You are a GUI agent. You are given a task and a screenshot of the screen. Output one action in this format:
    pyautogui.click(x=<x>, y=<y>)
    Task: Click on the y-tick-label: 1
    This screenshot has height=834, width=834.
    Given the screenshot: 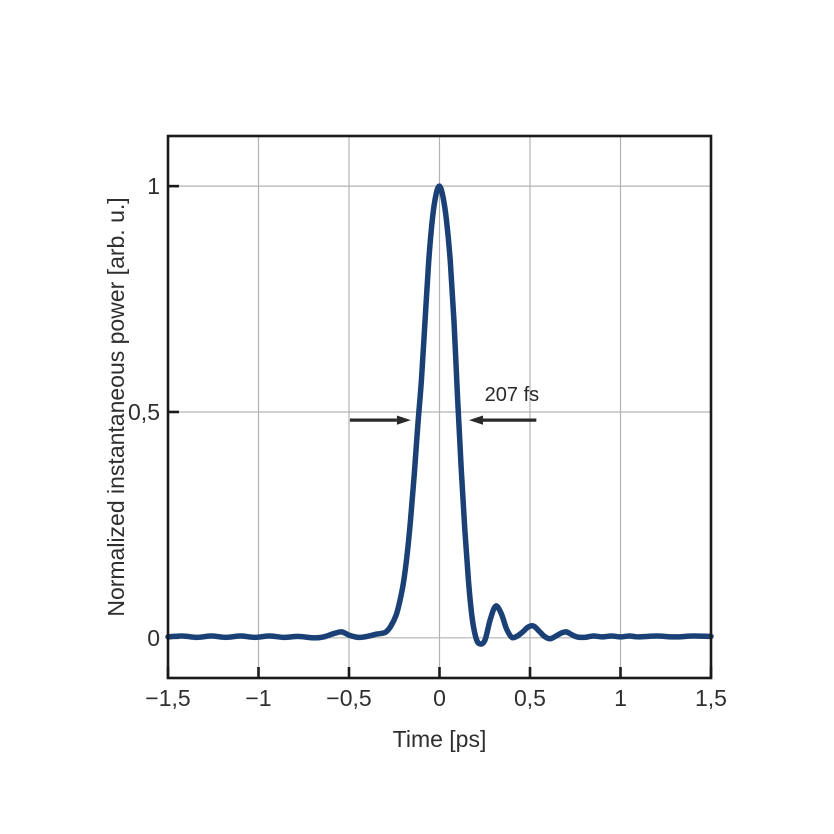 What is the action you would take?
    pyautogui.click(x=153, y=186)
    